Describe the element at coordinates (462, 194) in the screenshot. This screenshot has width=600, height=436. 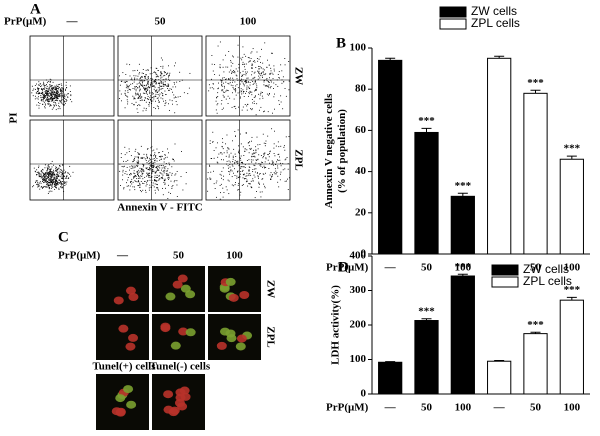
I see `error-bar` at that location.